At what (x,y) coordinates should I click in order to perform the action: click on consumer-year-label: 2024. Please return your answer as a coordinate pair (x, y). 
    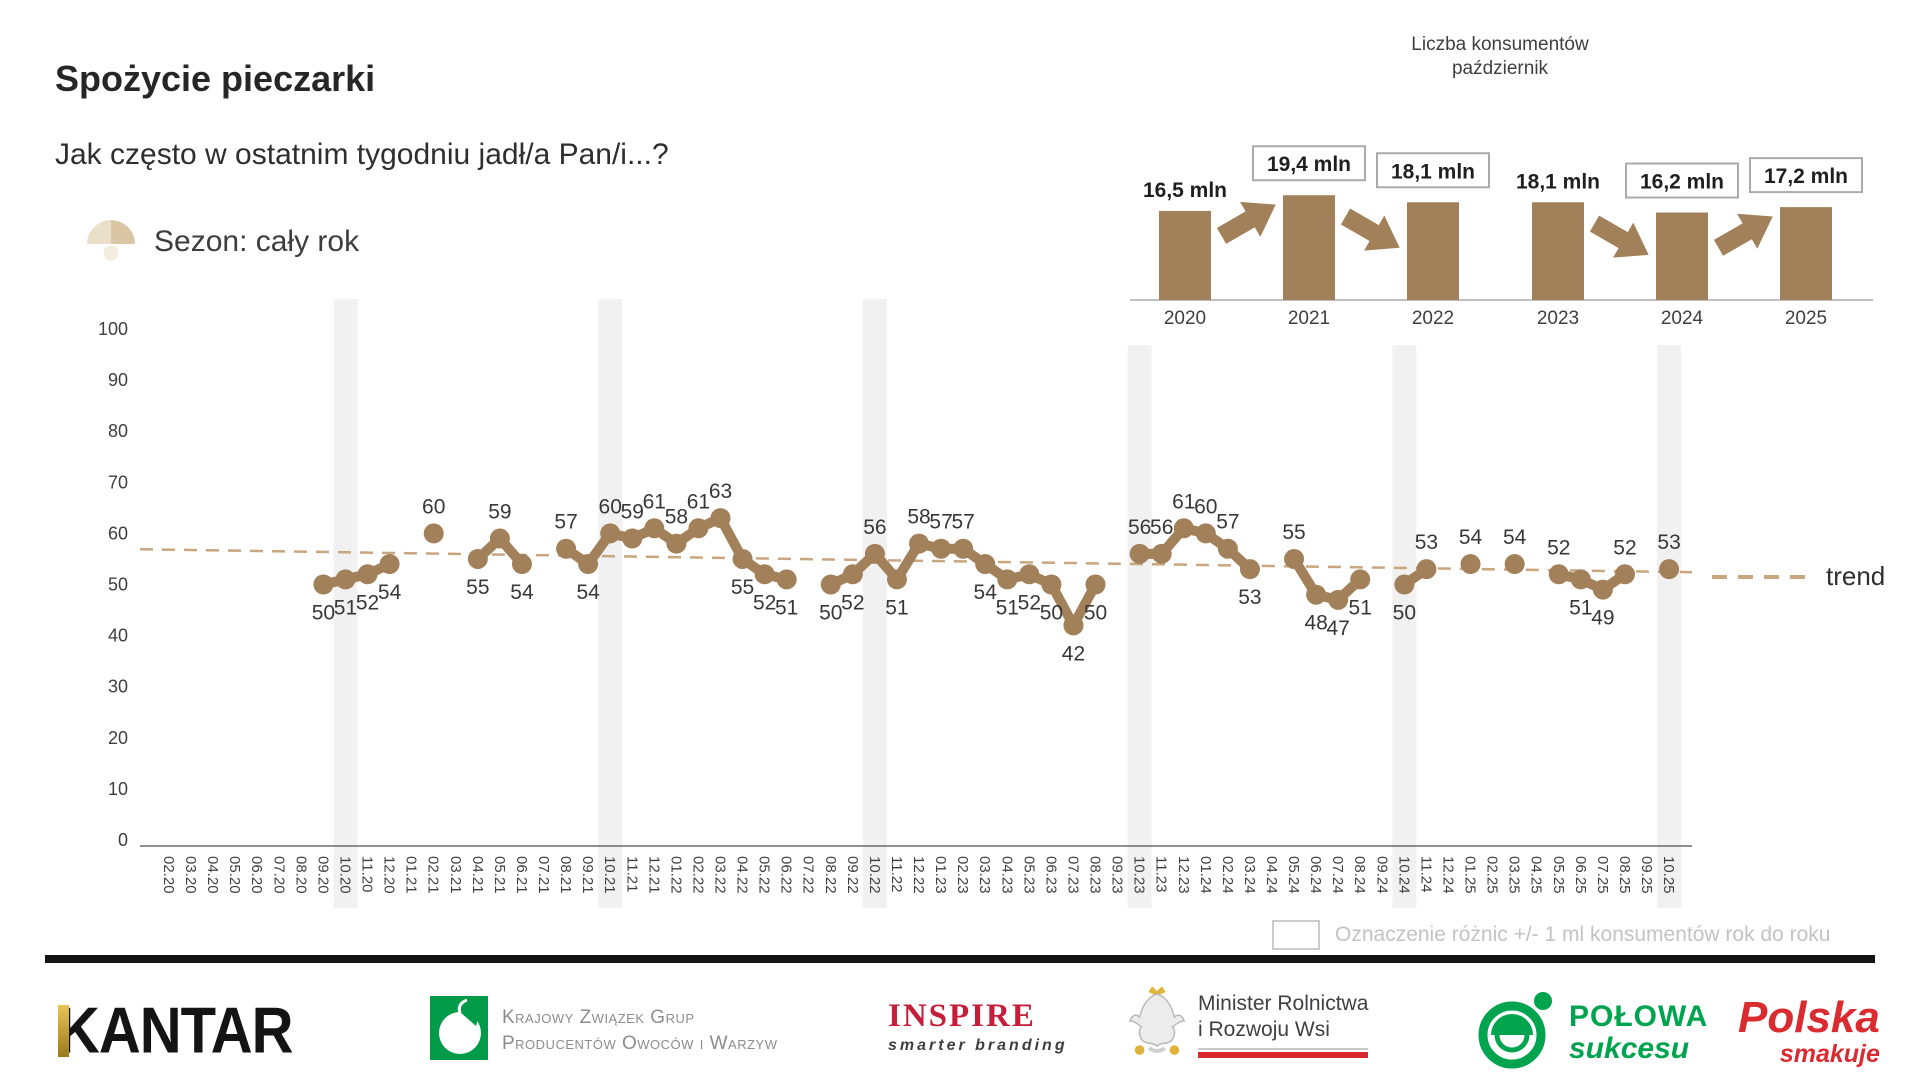
    Looking at the image, I should click on (1682, 318).